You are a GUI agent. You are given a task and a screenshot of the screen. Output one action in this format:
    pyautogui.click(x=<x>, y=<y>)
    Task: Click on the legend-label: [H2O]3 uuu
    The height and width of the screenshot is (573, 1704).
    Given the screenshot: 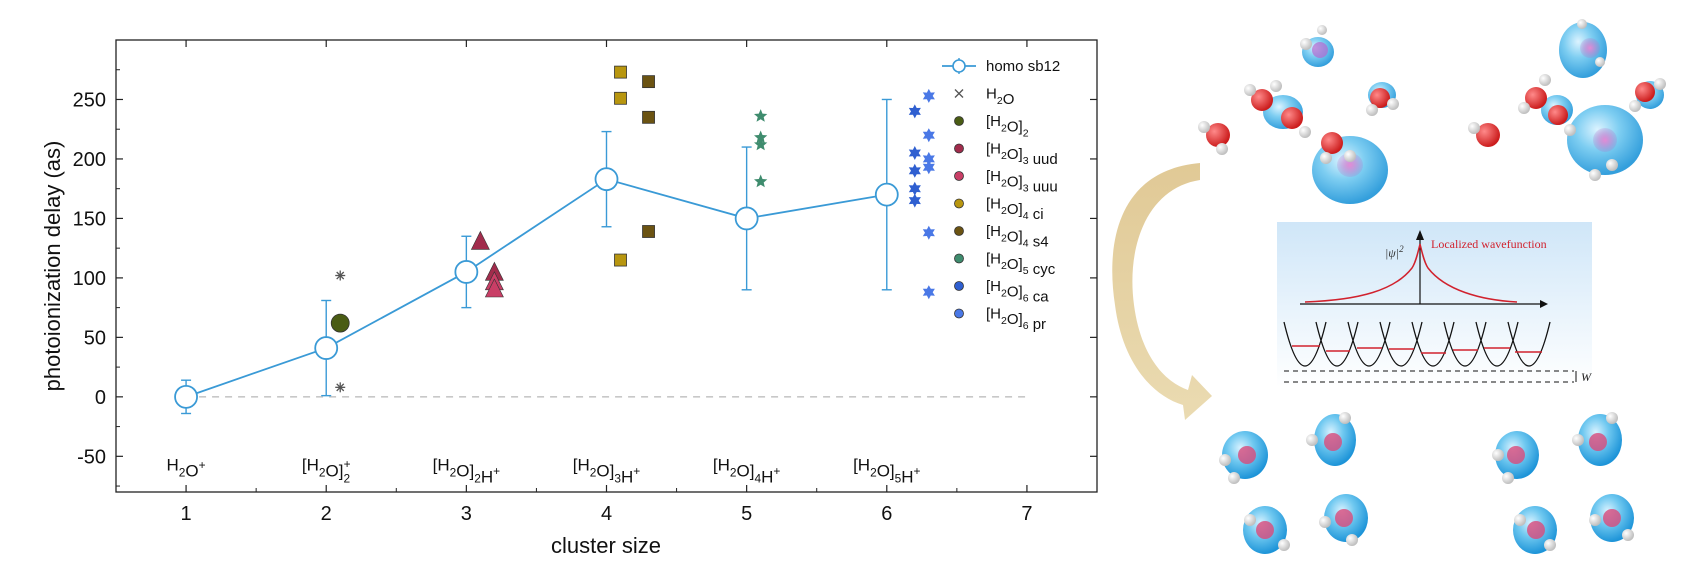 What is the action you would take?
    pyautogui.click(x=1022, y=182)
    